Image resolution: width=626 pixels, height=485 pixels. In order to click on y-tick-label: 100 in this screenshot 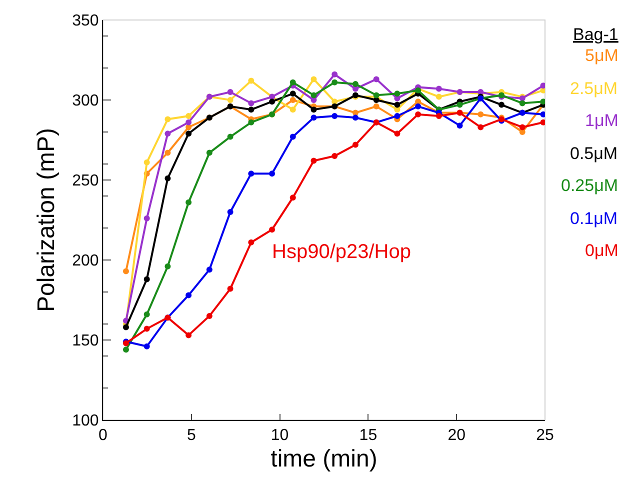, I will do `click(85, 421)`.